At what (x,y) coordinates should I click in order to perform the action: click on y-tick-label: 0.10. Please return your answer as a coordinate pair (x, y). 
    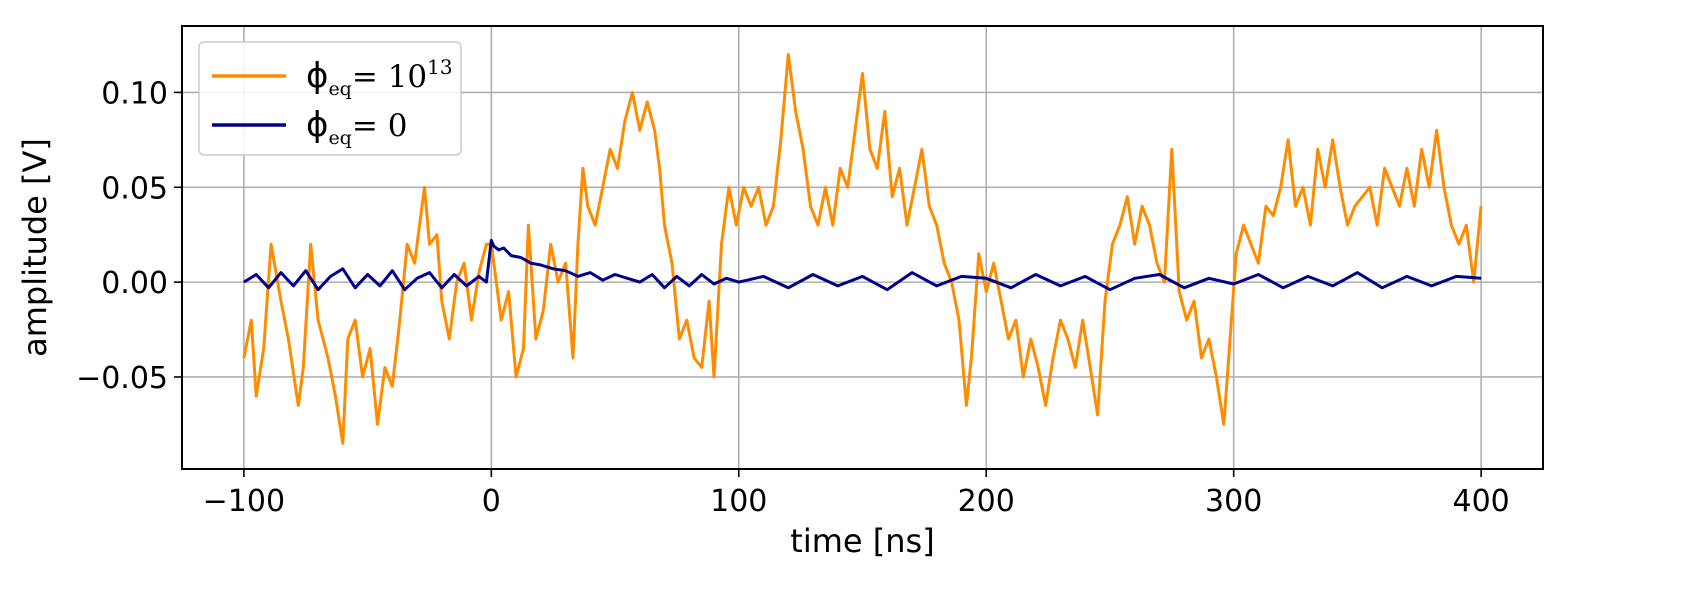
    Looking at the image, I should click on (134, 93).